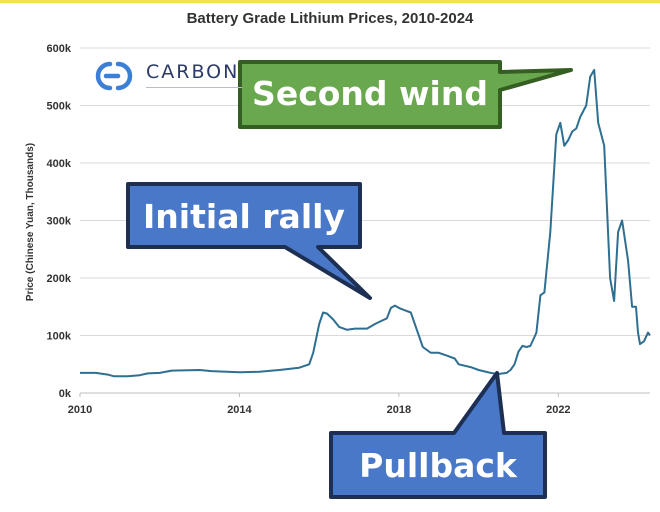 The image size is (660, 512). I want to click on callout-second-wind-text: Second wind, so click(370, 93).